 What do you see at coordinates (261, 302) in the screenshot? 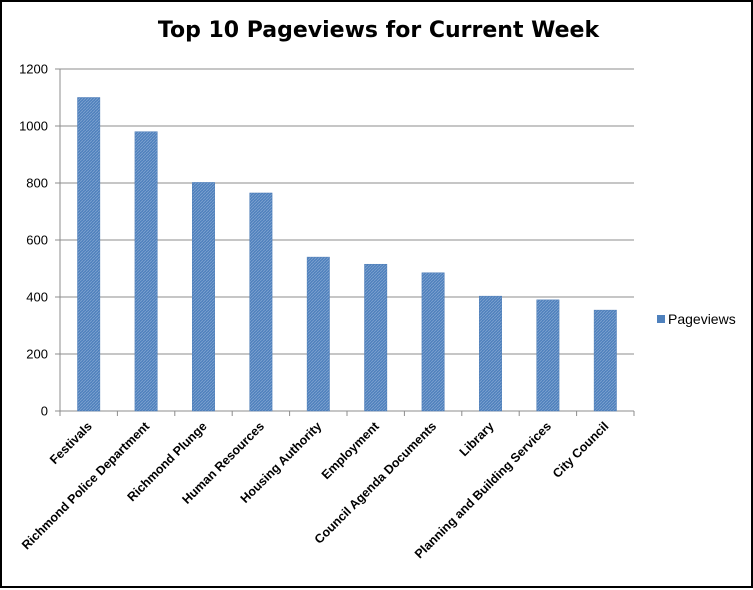
I see `bar-human-resources` at bounding box center [261, 302].